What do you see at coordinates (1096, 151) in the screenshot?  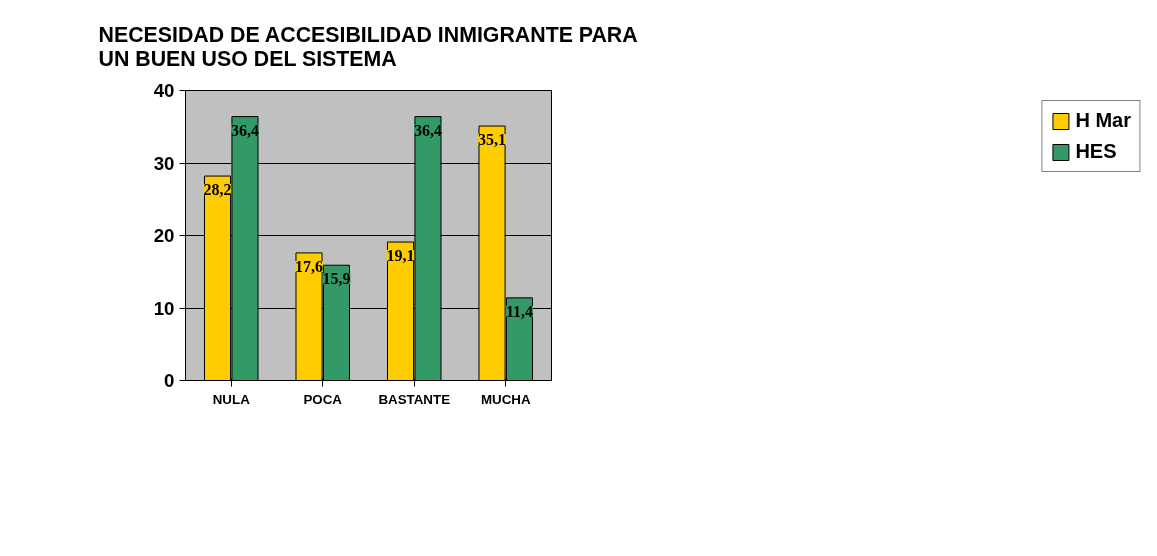 I see `legend-label: HES` at bounding box center [1096, 151].